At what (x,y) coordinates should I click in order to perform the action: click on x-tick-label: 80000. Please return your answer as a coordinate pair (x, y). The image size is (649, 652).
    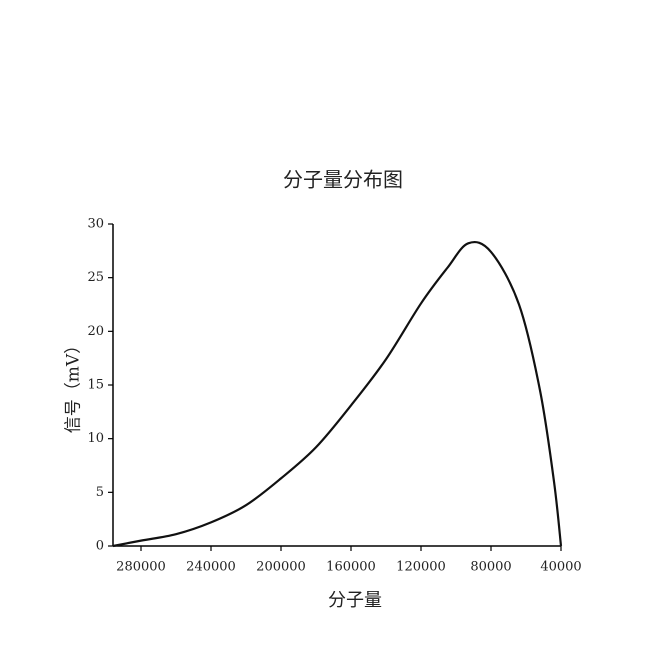
    Looking at the image, I should click on (490, 567).